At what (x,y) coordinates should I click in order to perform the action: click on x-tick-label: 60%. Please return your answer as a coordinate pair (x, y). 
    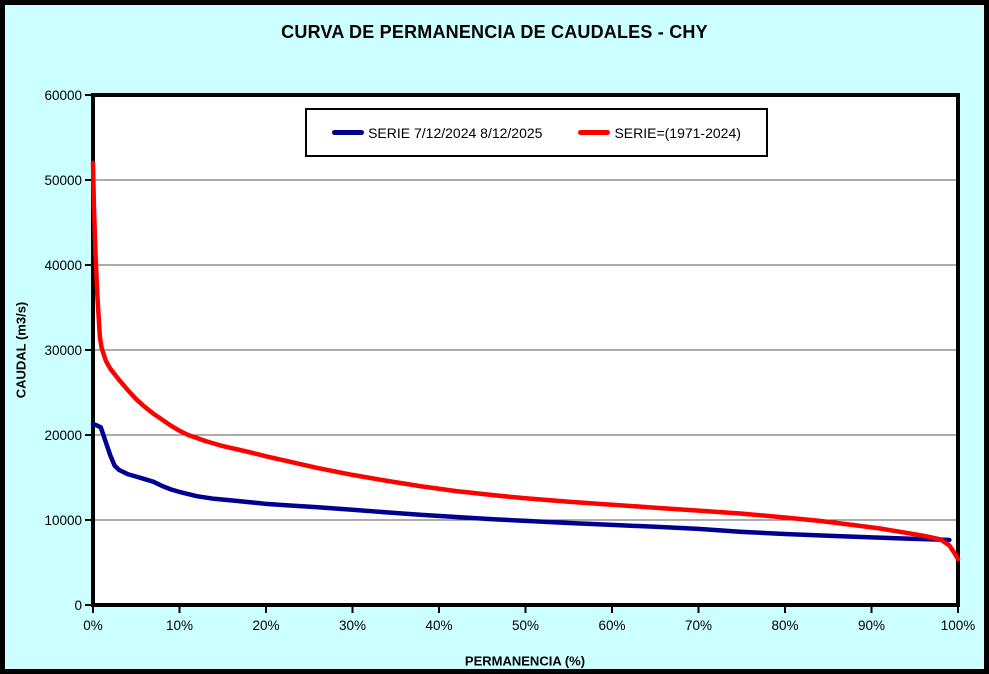
    Looking at the image, I should click on (611, 625).